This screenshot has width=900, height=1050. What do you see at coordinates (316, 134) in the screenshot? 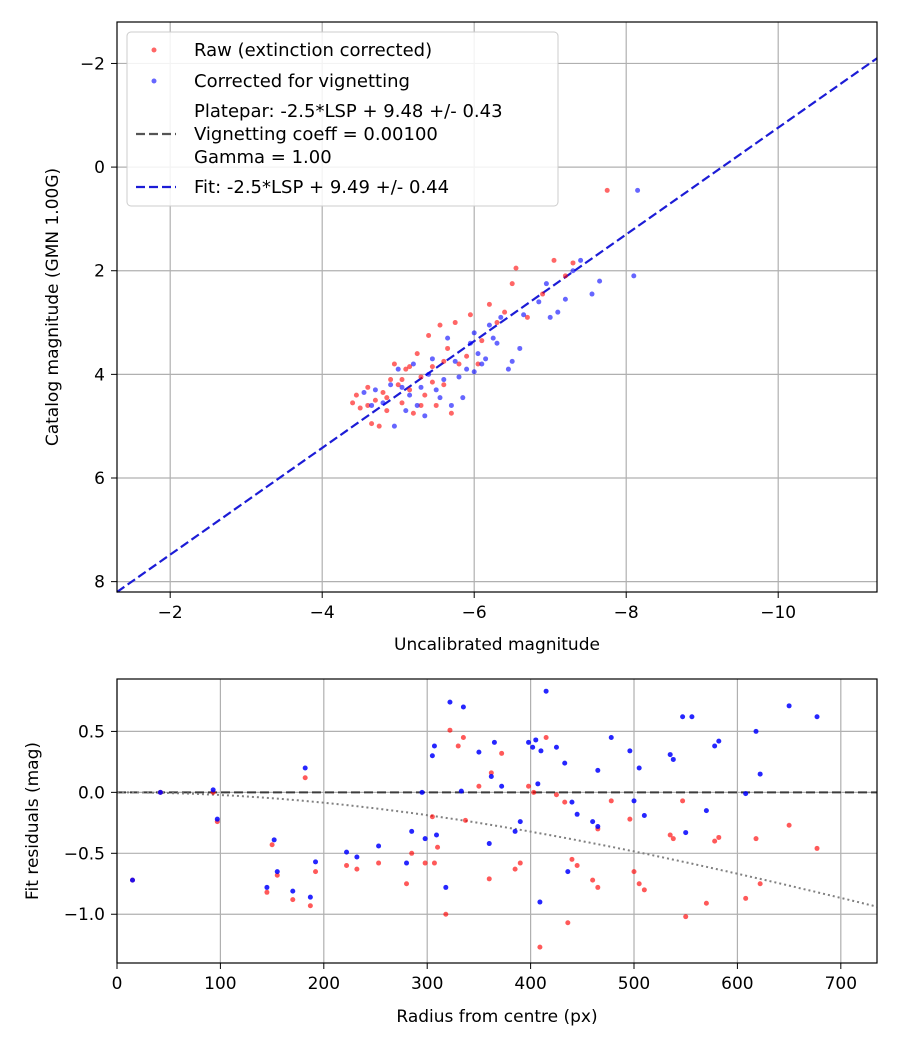
I see `legend-vignetting-label: Vignetting coeff = 0.00100` at bounding box center [316, 134].